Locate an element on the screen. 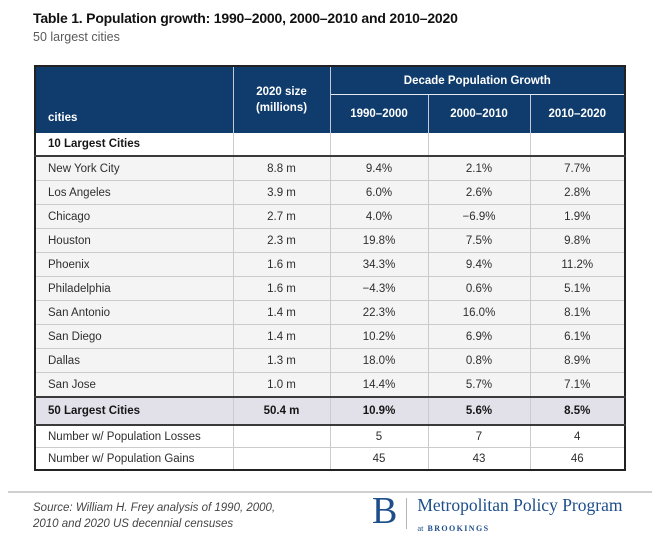 This screenshot has width=660, height=538. growth-1990-2000-cell: 22.3% is located at coordinates (379, 312).